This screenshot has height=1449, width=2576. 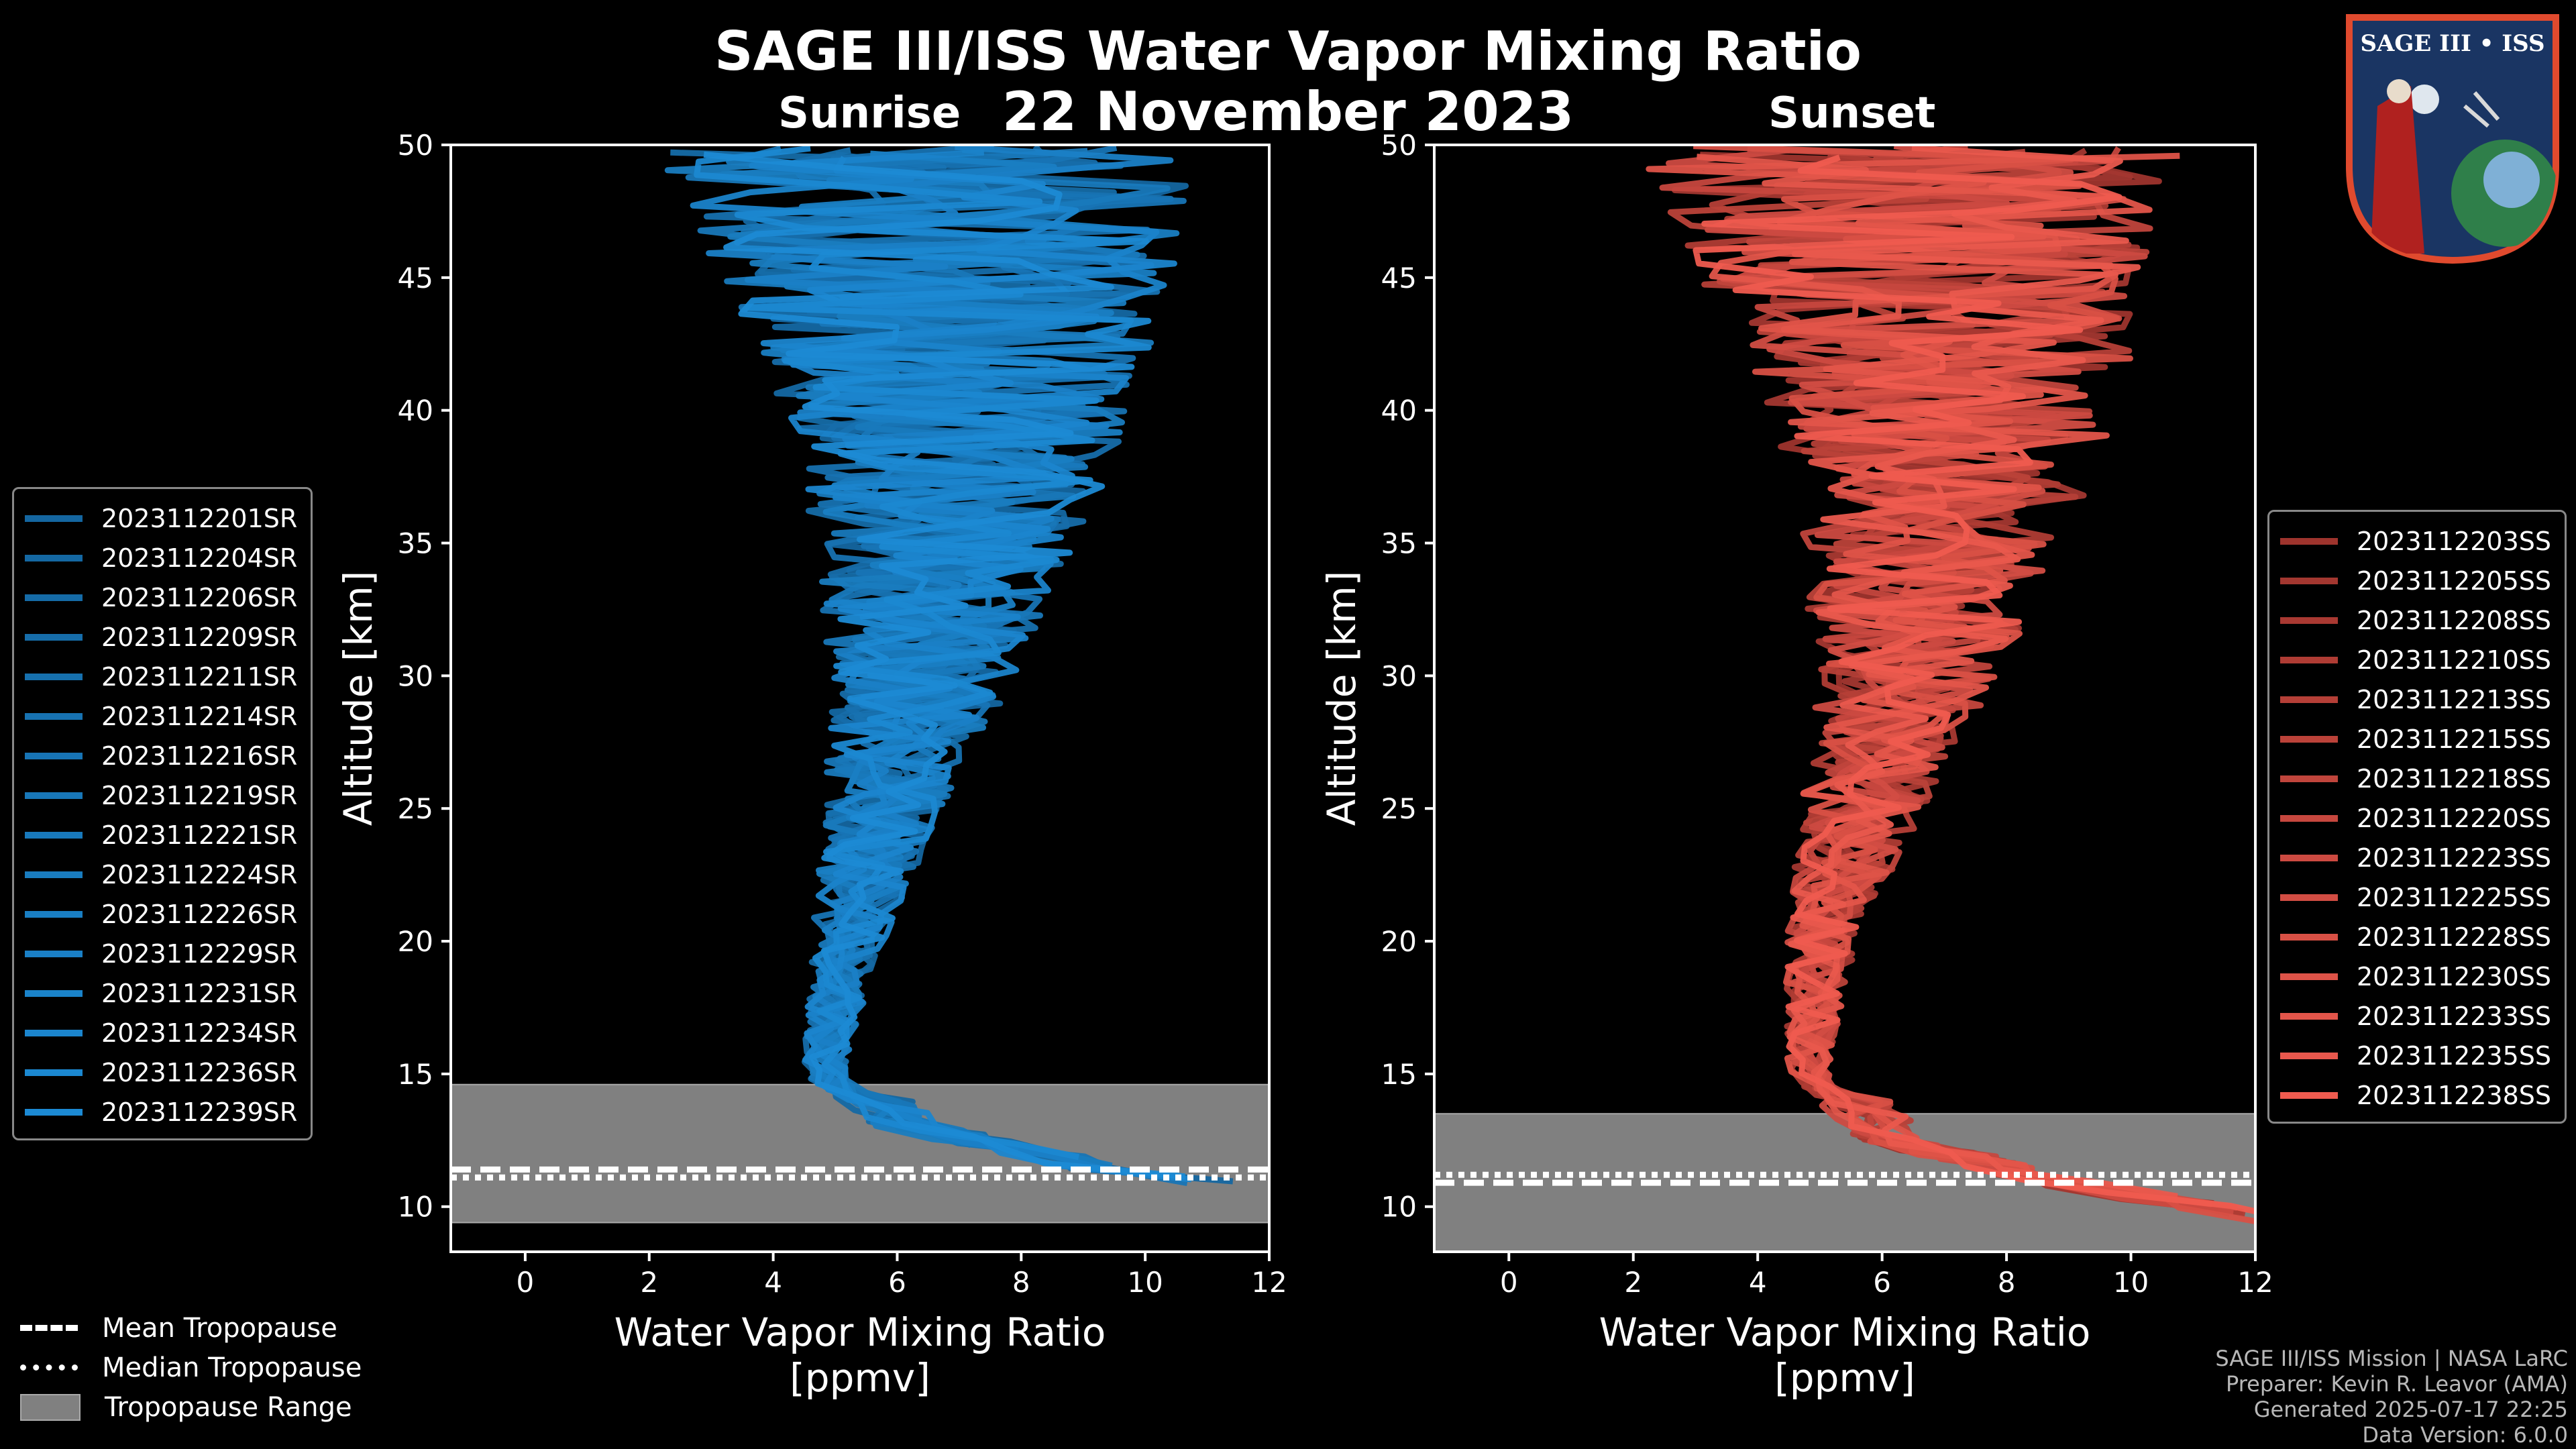 What do you see at coordinates (358, 698) in the screenshot?
I see `sunrise-ylabel: Altitude [km]` at bounding box center [358, 698].